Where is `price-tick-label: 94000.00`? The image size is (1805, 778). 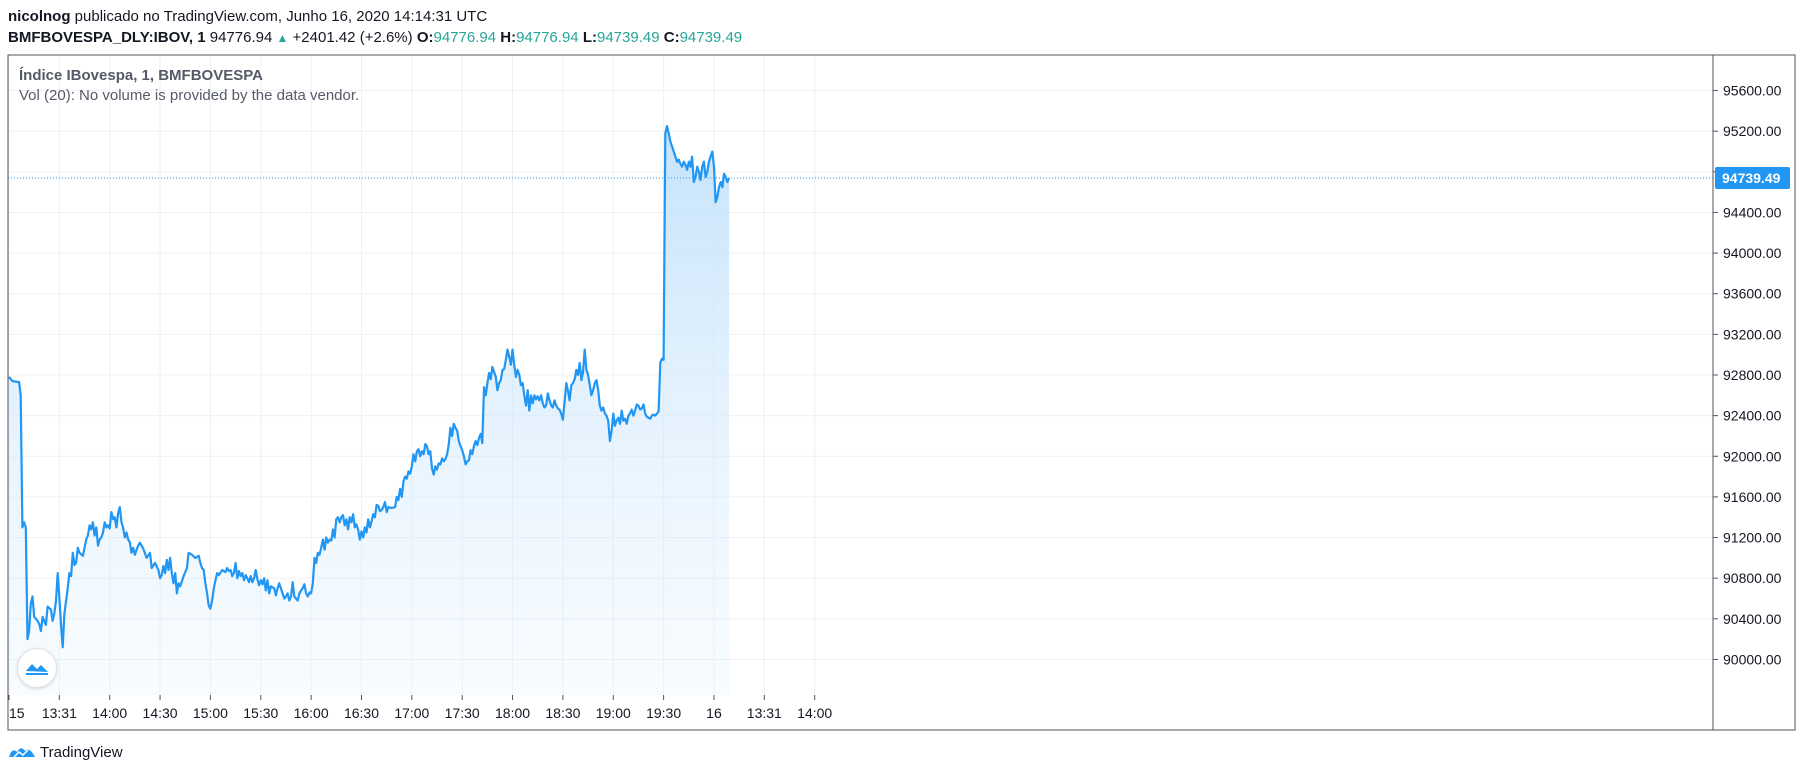 price-tick-label: 94000.00 is located at coordinates (1752, 253).